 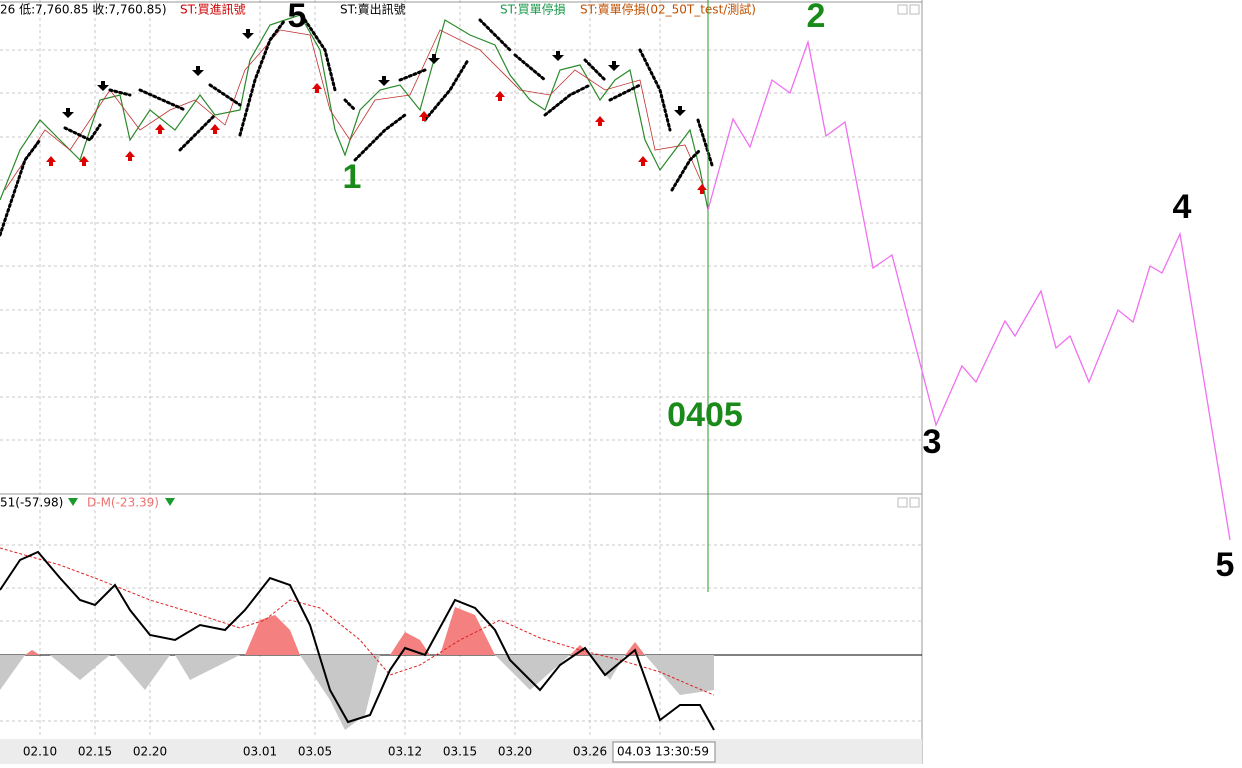 I want to click on wave-label: 4, so click(x=1182, y=207).